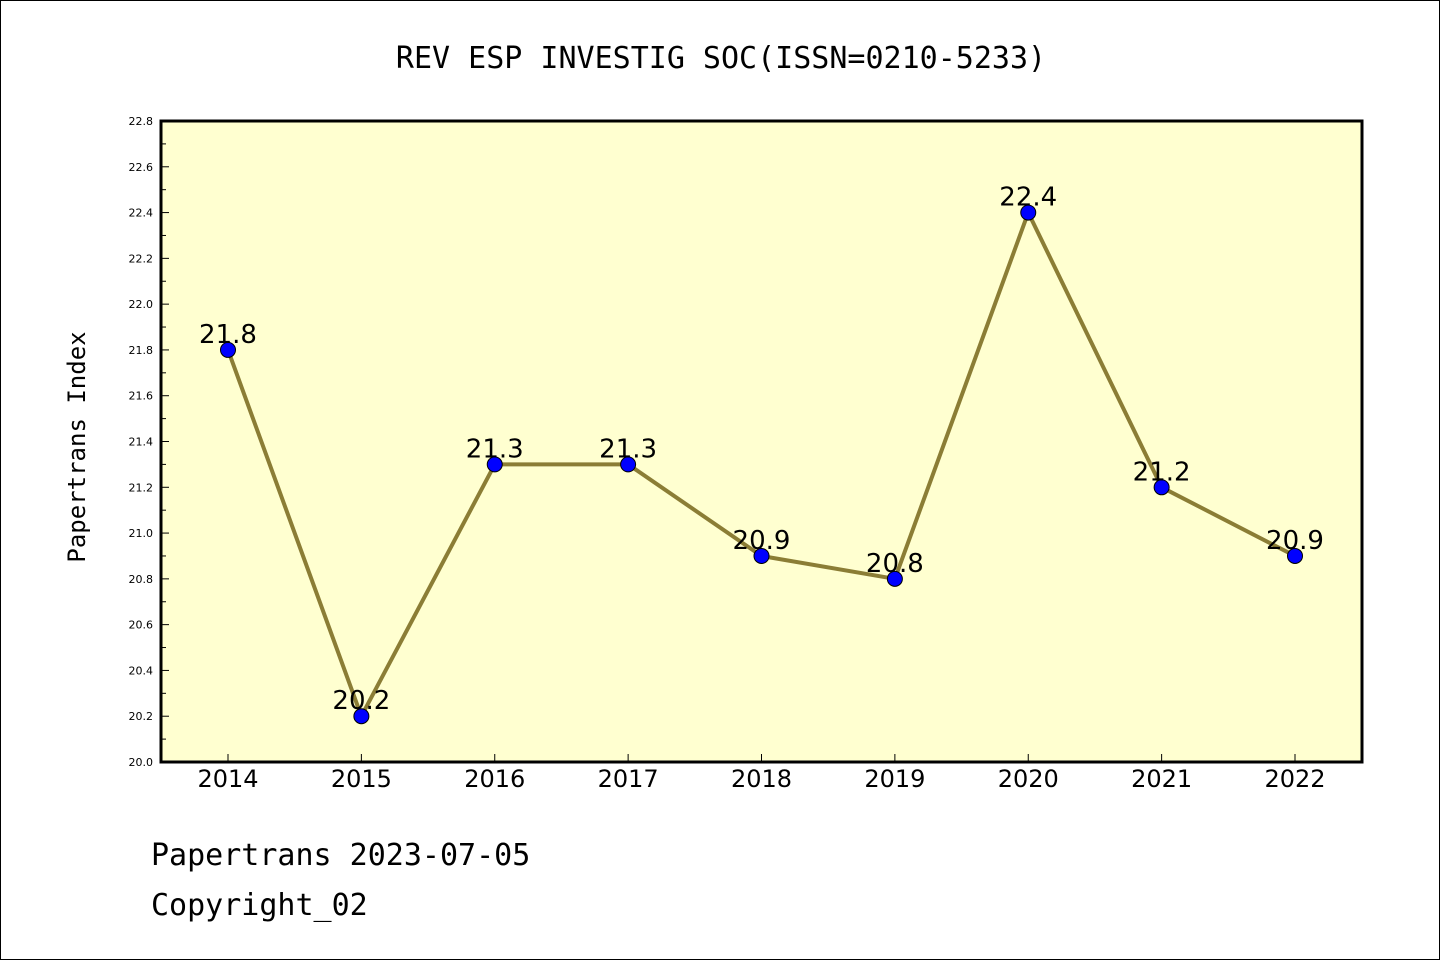 Image resolution: width=1440 pixels, height=961 pixels. Describe the element at coordinates (141, 304) in the screenshot. I see `y-tick-label: 22.0` at that location.